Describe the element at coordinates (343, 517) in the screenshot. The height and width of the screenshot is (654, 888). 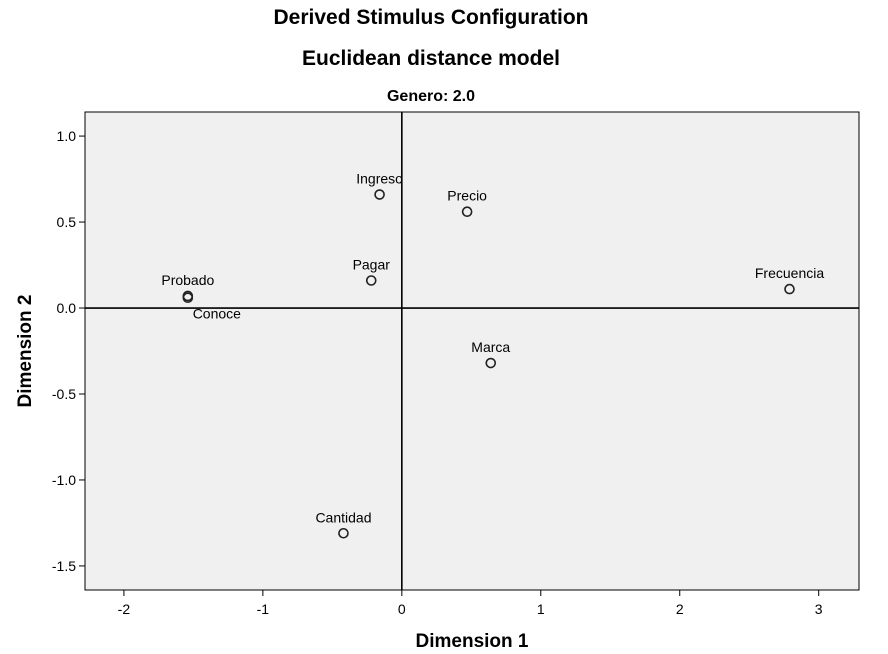
I see `data-label: Cantidad` at that location.